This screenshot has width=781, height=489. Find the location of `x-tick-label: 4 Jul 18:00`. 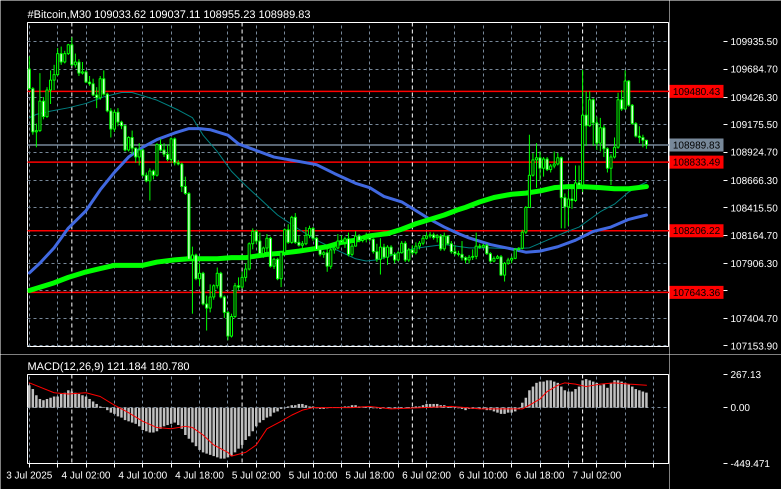

x-tick-label: 4 Jul 18:00 is located at coordinates (199, 476).